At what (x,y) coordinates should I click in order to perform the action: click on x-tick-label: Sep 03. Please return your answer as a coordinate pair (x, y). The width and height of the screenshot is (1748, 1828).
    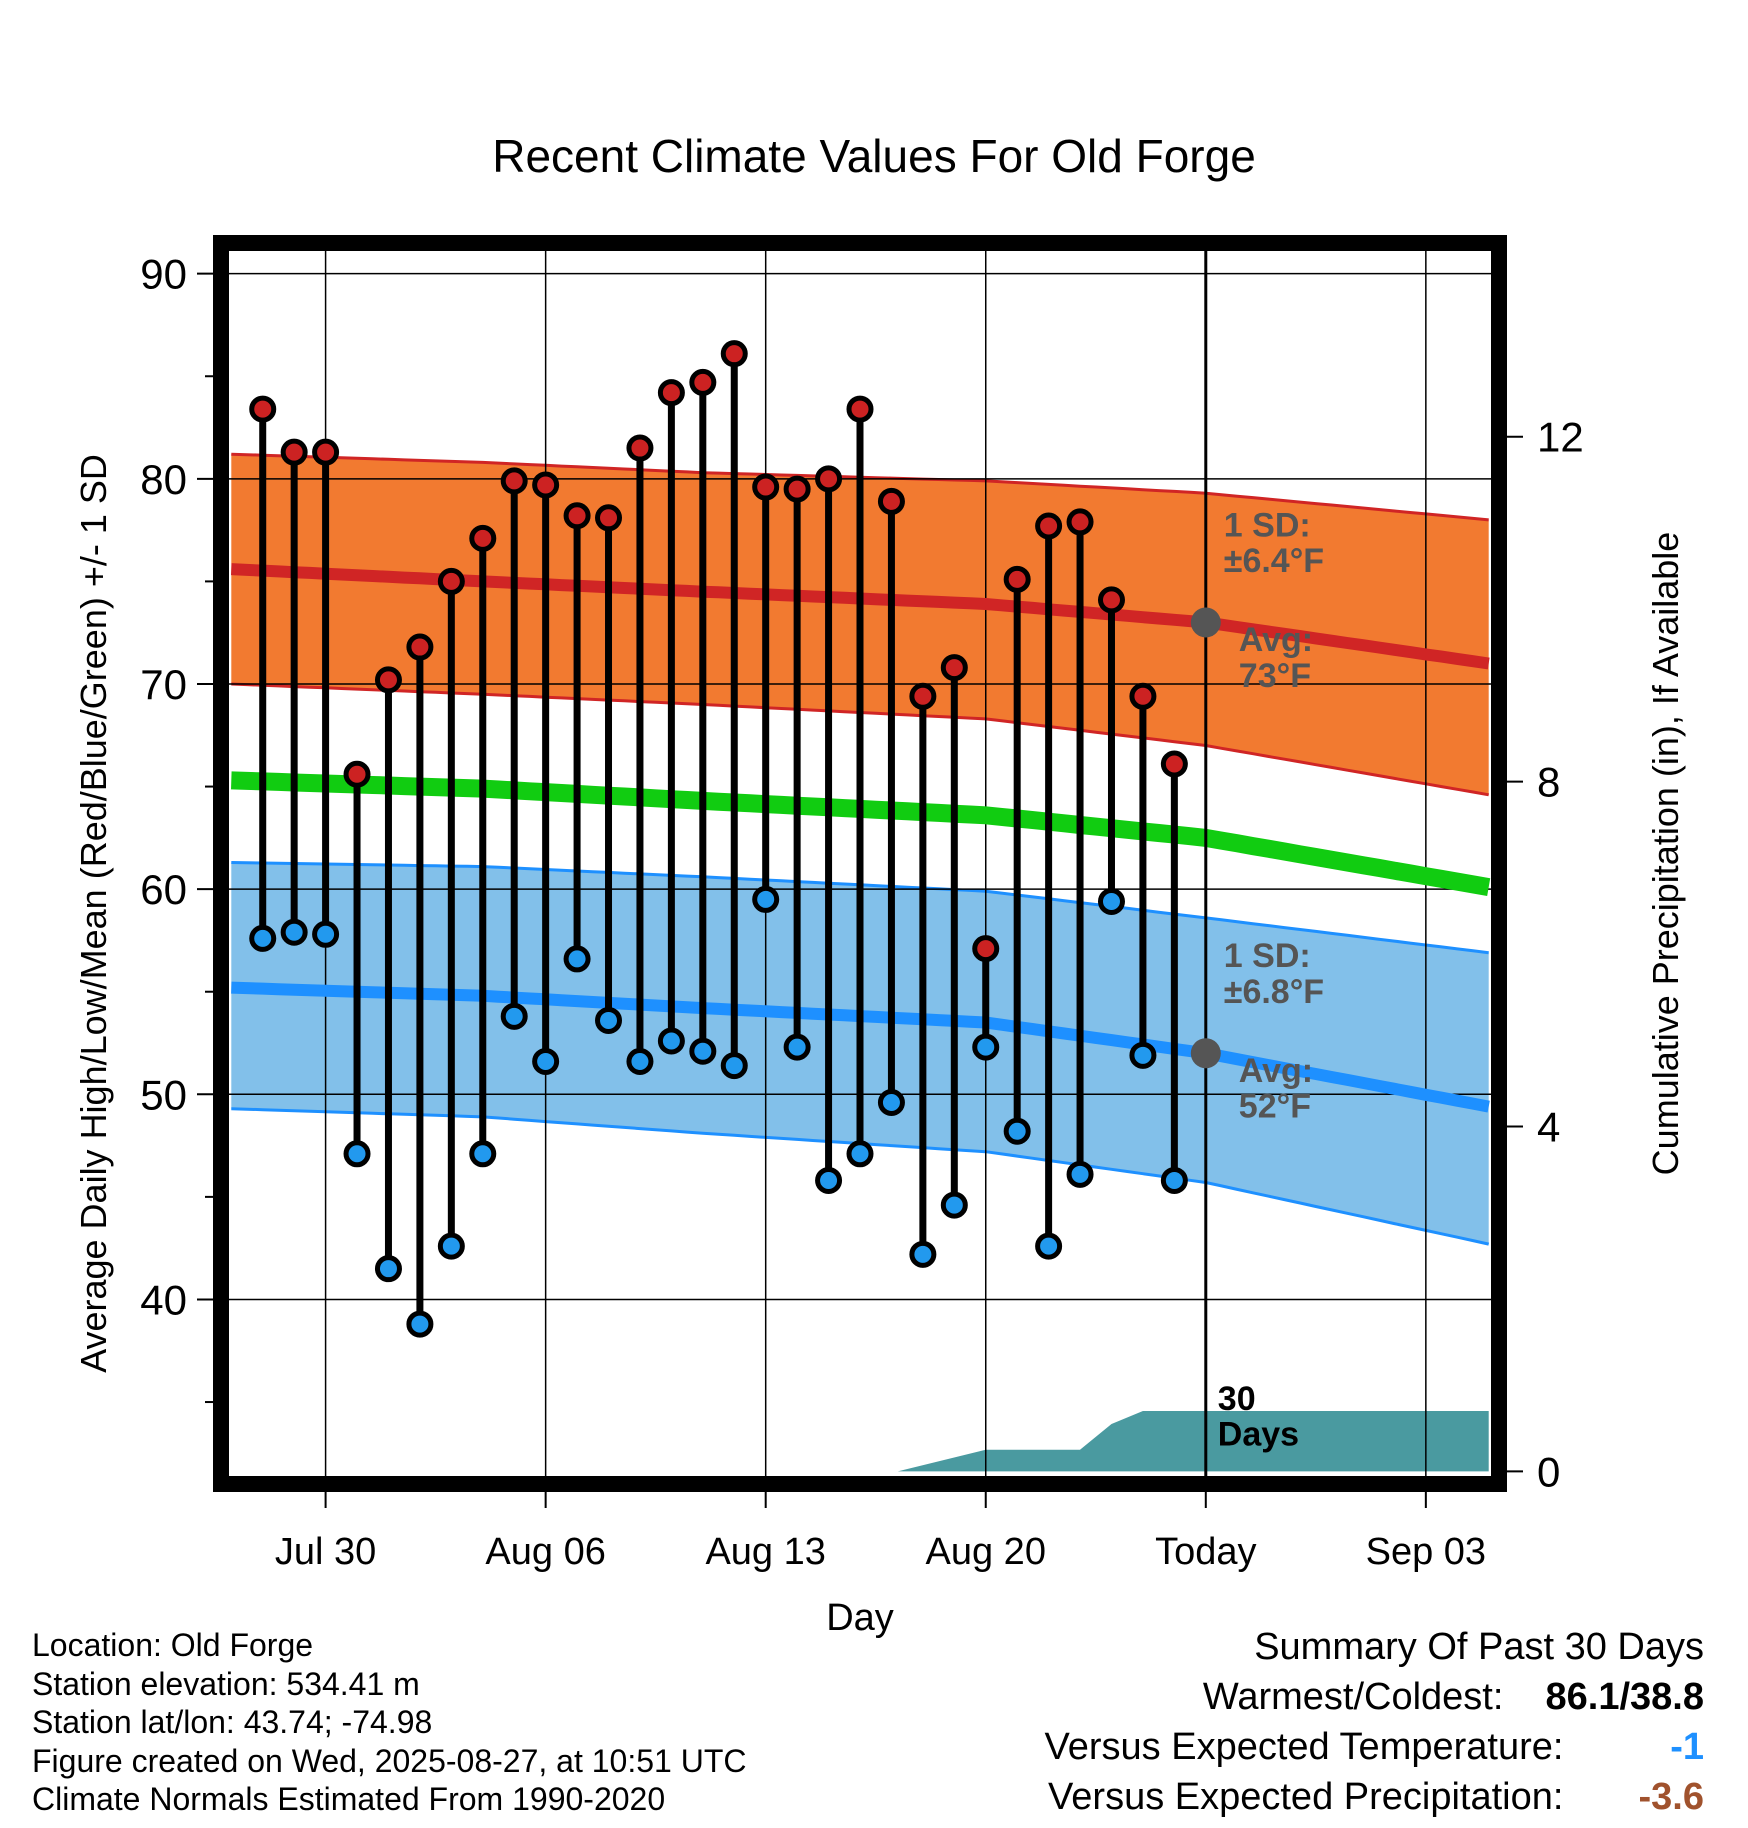
    Looking at the image, I should click on (1426, 1552).